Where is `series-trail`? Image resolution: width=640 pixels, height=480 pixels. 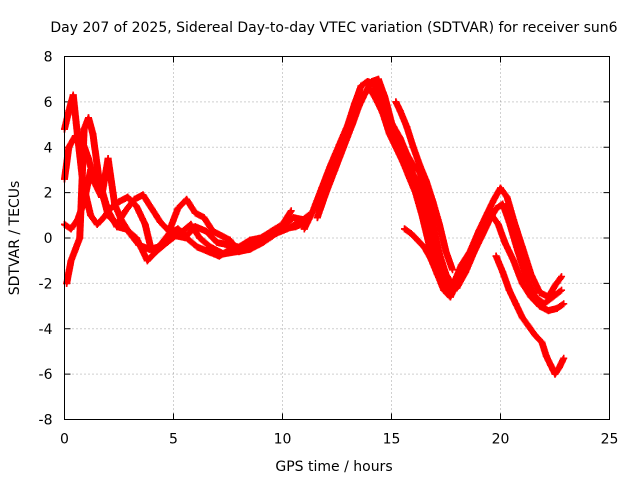
series-trail is located at coordinates (185, 200).